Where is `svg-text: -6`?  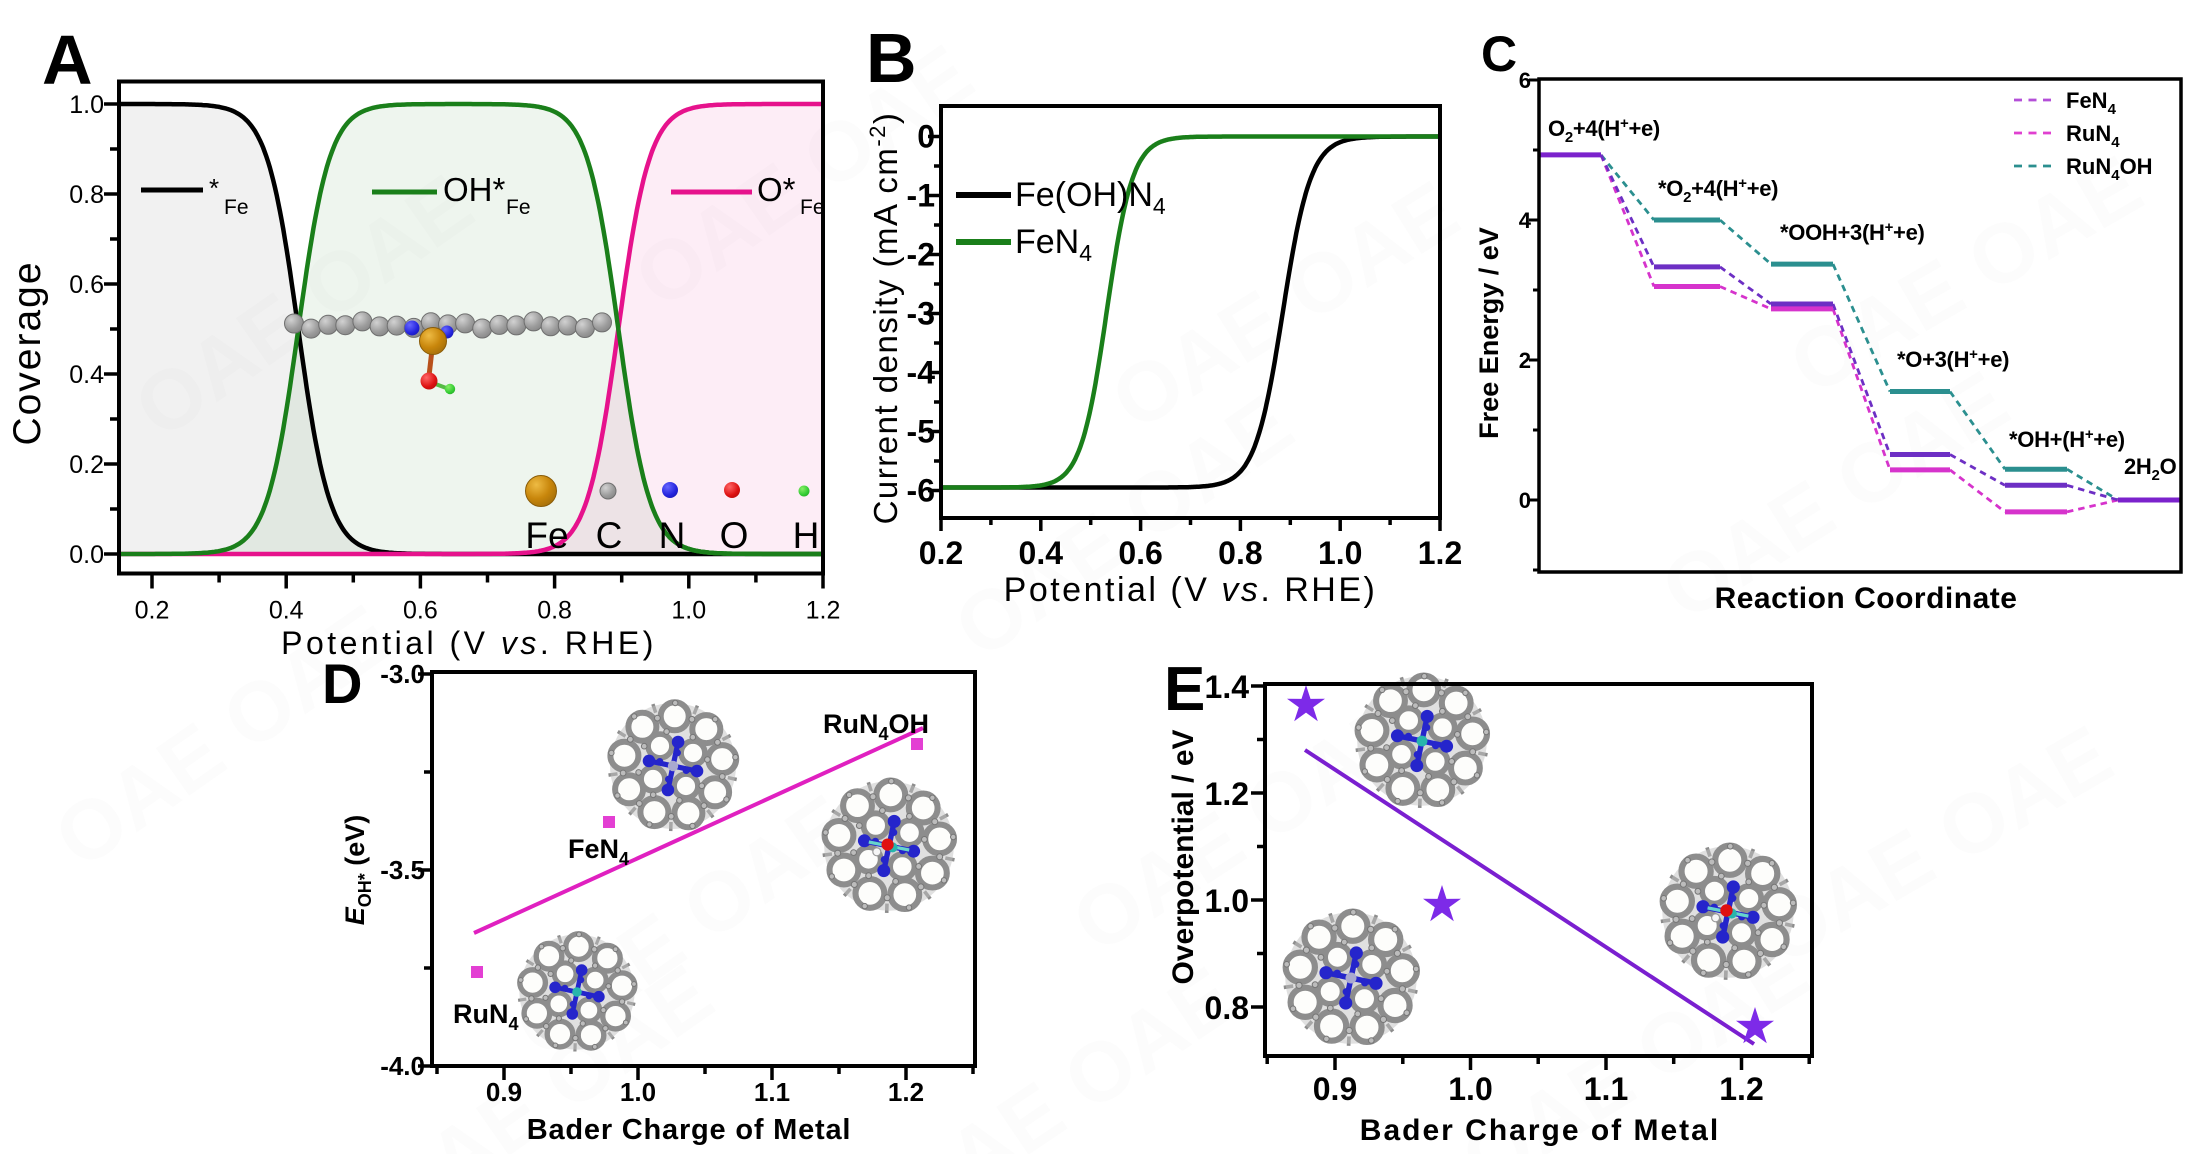
svg-text: -6 is located at coordinates (921, 491).